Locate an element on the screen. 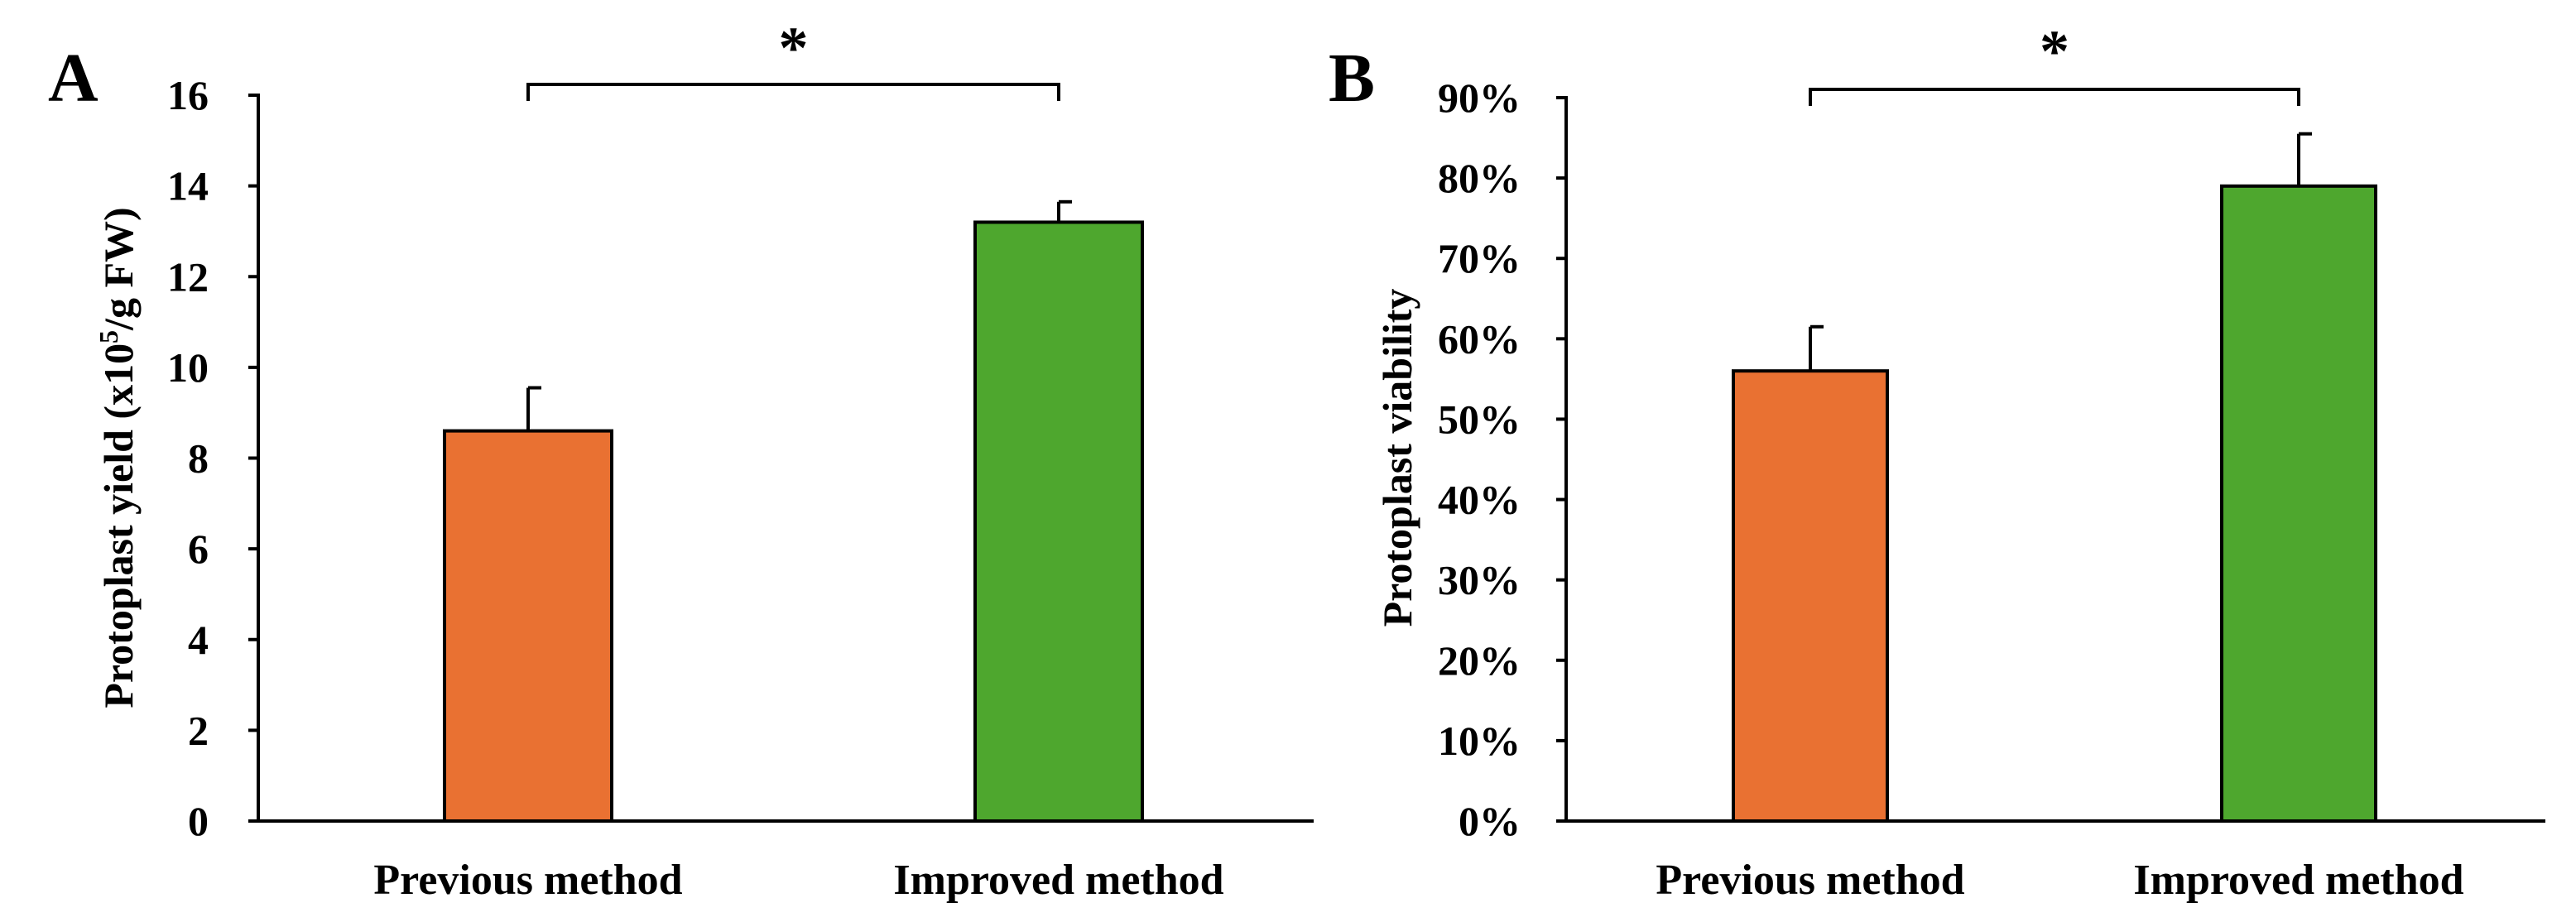  y-tick-label: 12 is located at coordinates (188, 276).